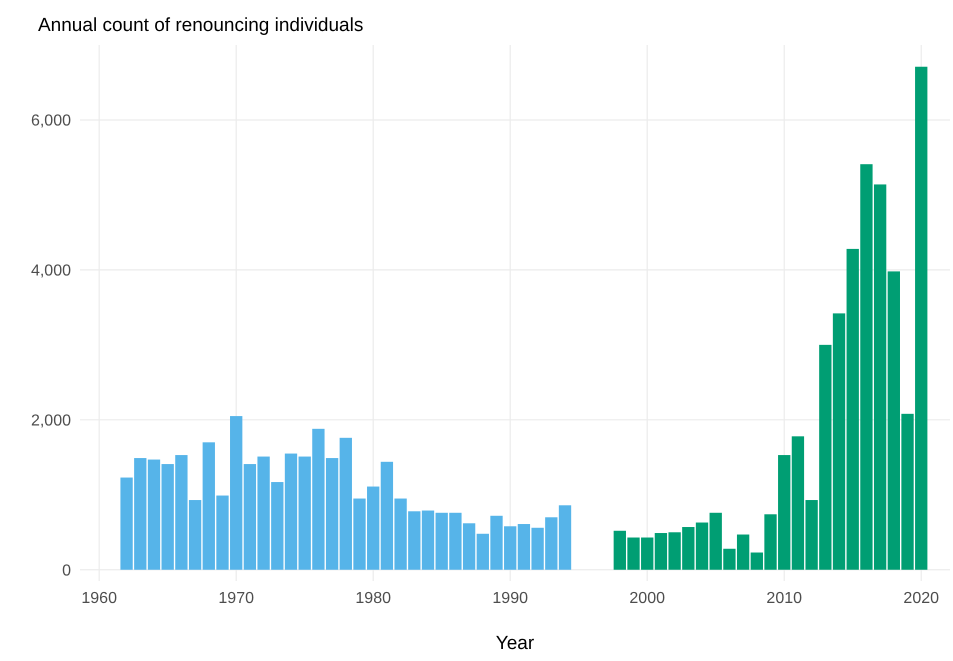 The image size is (953, 661). I want to click on x-tick-label: 2010, so click(784, 598).